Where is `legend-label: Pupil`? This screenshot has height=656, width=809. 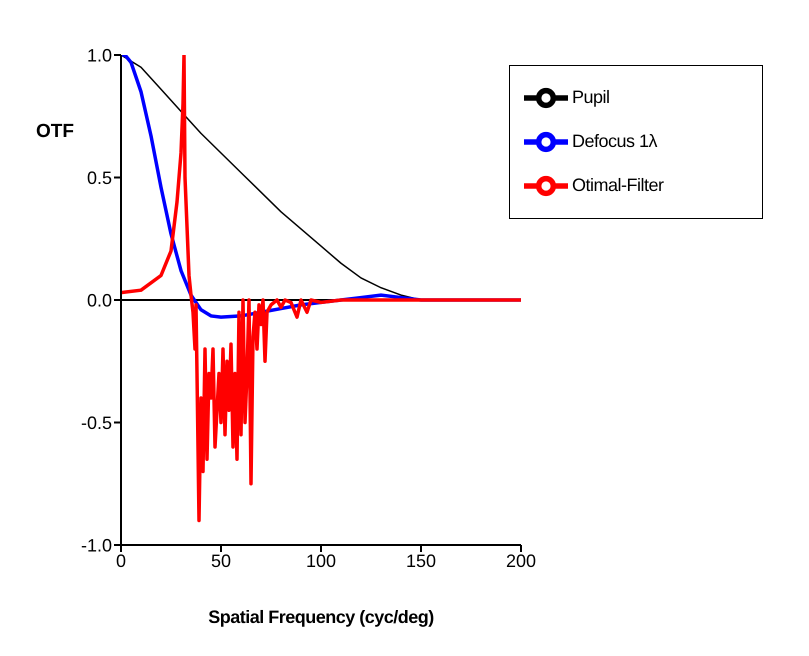
legend-label: Pupil is located at coordinates (591, 96).